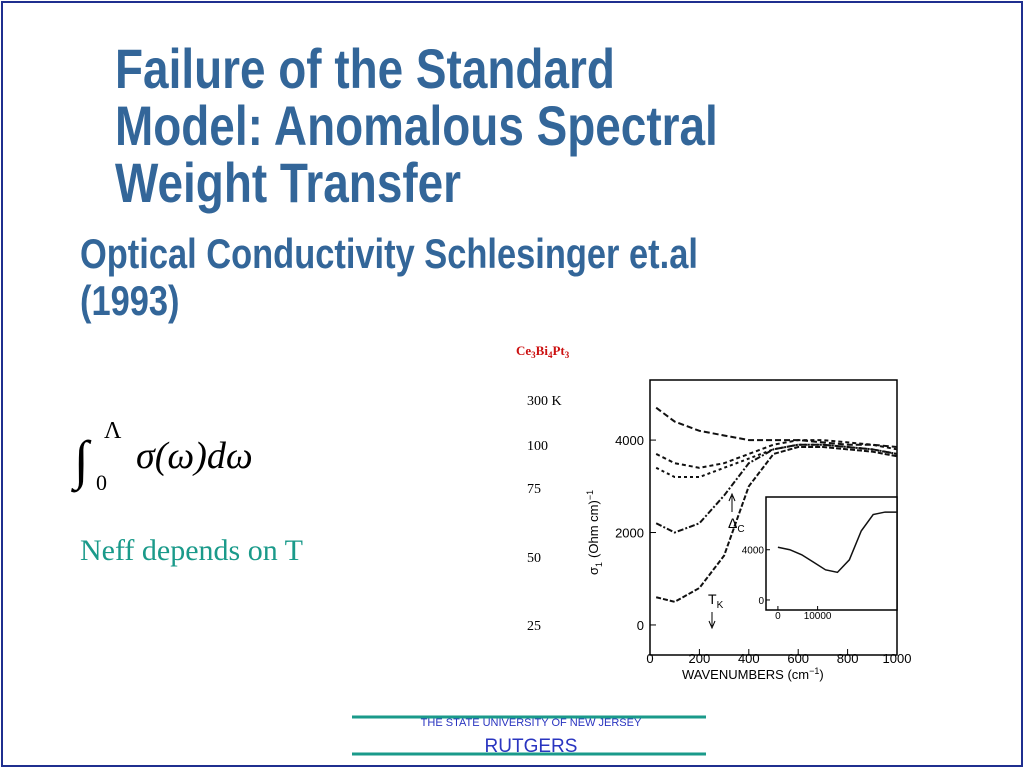 The height and width of the screenshot is (768, 1024). I want to click on x-tick-label: 600, so click(798, 658).